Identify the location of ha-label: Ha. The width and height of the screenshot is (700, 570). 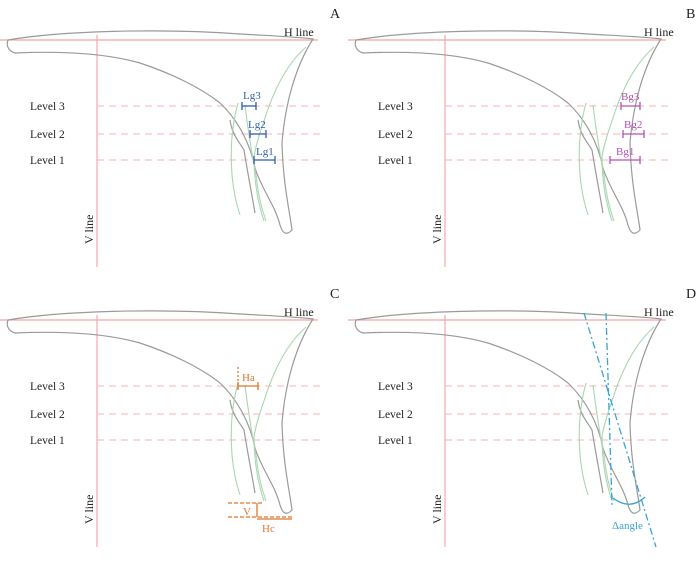
(248, 378).